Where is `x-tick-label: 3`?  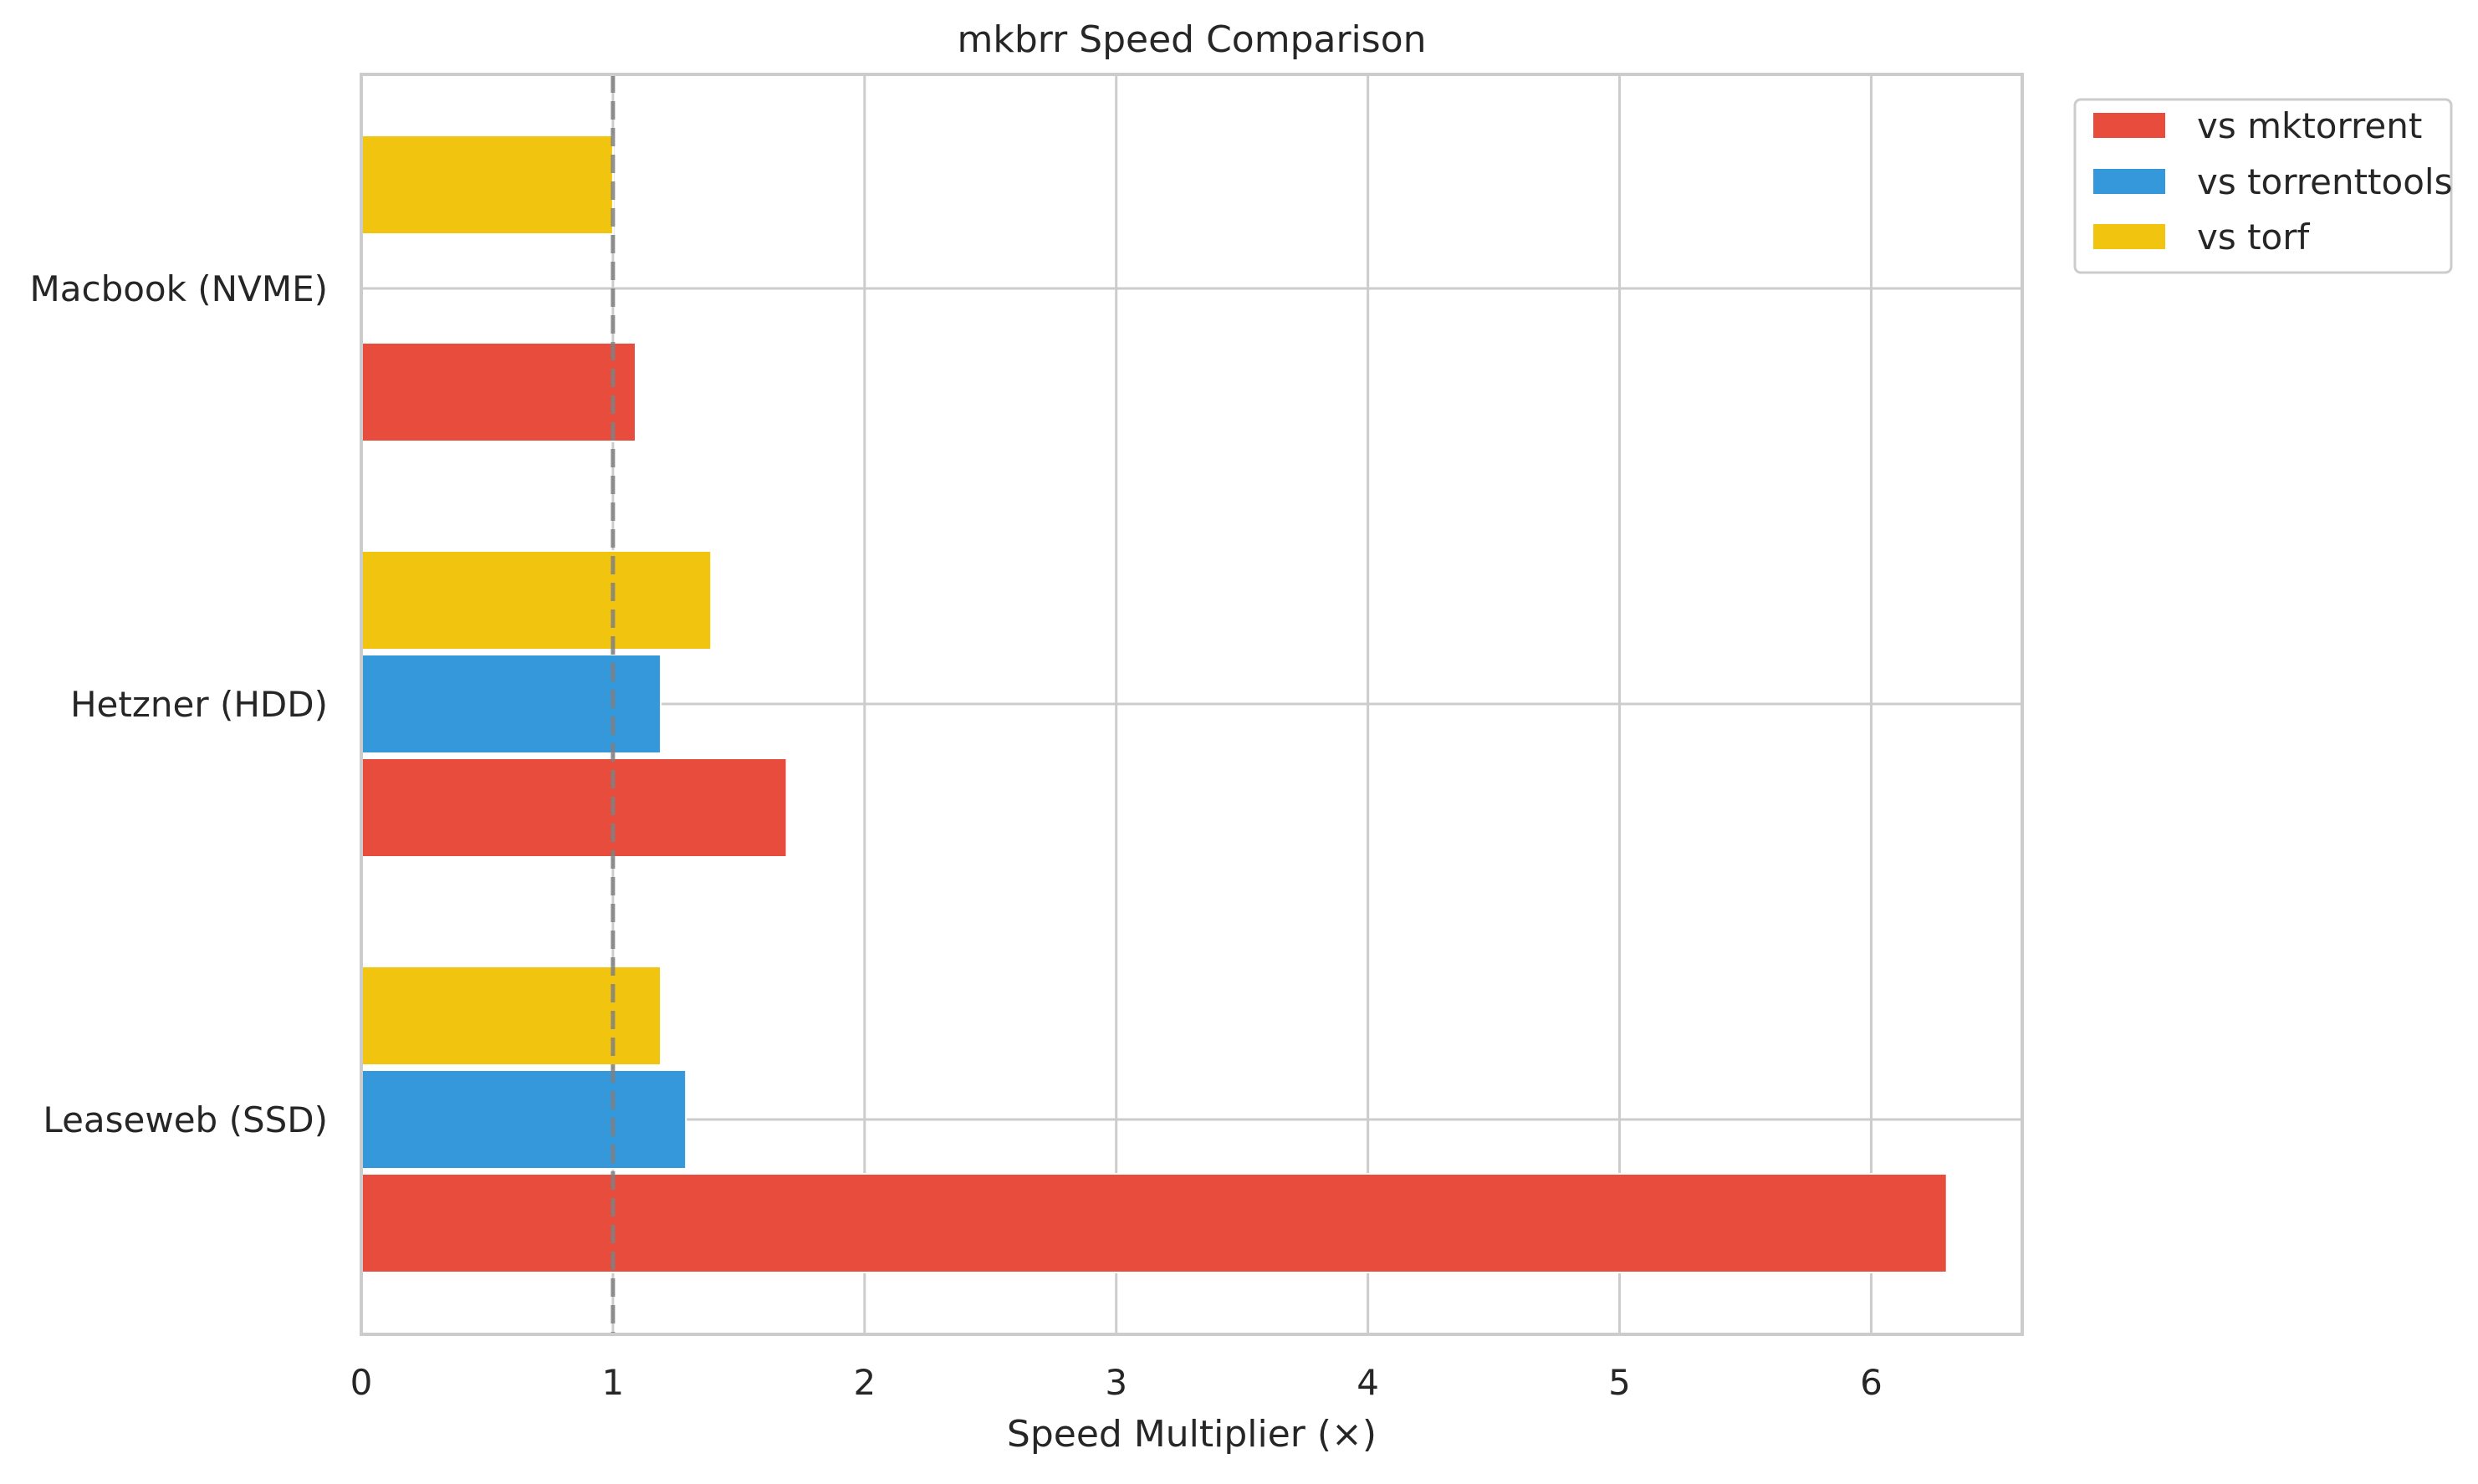 x-tick-label: 3 is located at coordinates (1116, 1382).